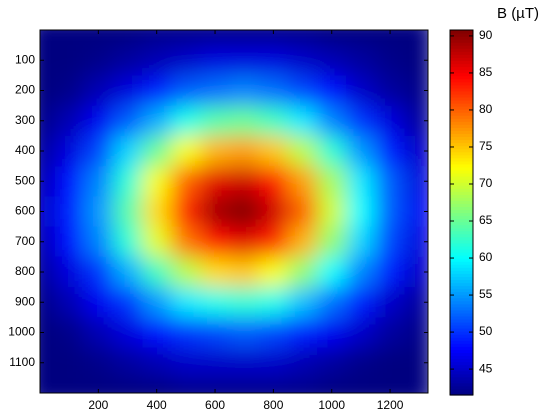 The width and height of the screenshot is (550, 416). Describe the element at coordinates (25, 180) in the screenshot. I see `y-tick-label: 500` at that location.